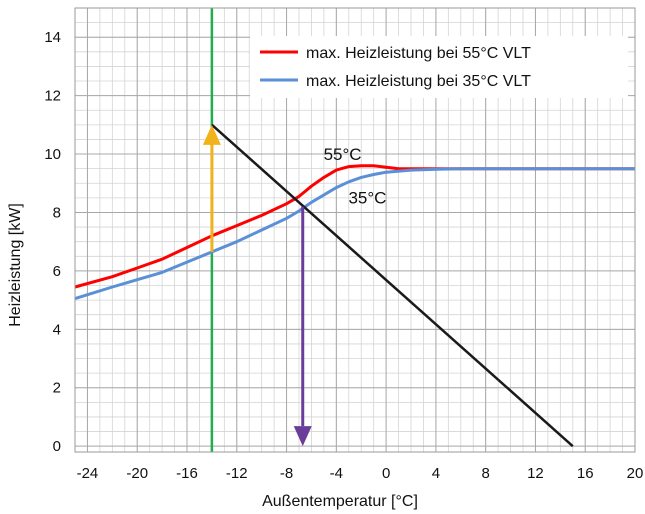 The height and width of the screenshot is (514, 645). What do you see at coordinates (187, 473) in the screenshot?
I see `x-tick-label: -16` at bounding box center [187, 473].